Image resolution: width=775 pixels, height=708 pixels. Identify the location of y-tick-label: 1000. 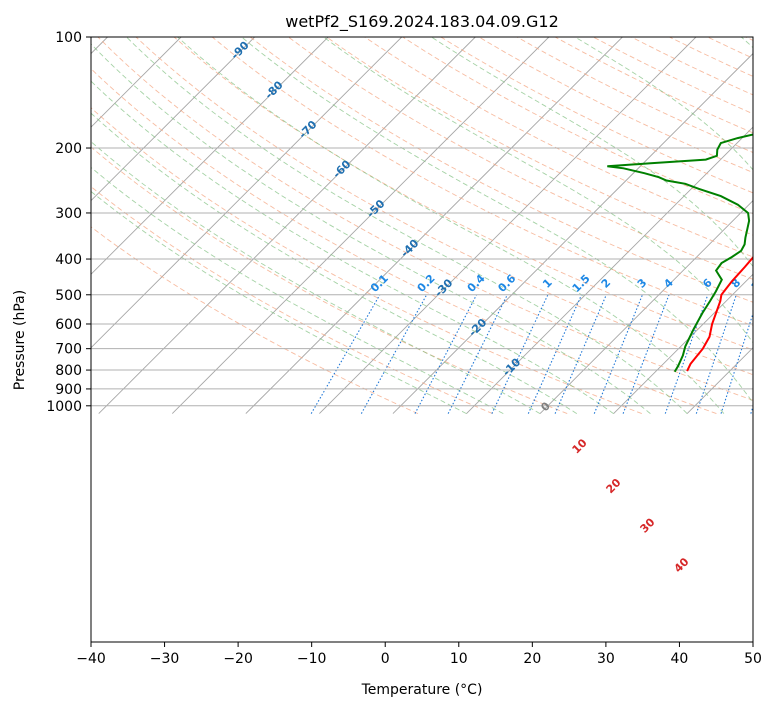
(64, 407).